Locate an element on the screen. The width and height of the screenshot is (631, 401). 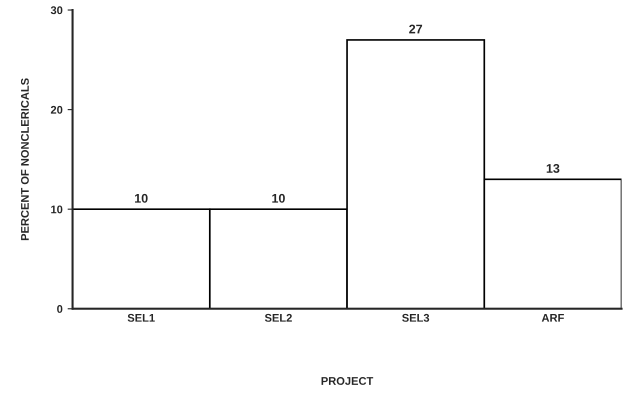
y-tick-label: 0 is located at coordinates (59, 309).